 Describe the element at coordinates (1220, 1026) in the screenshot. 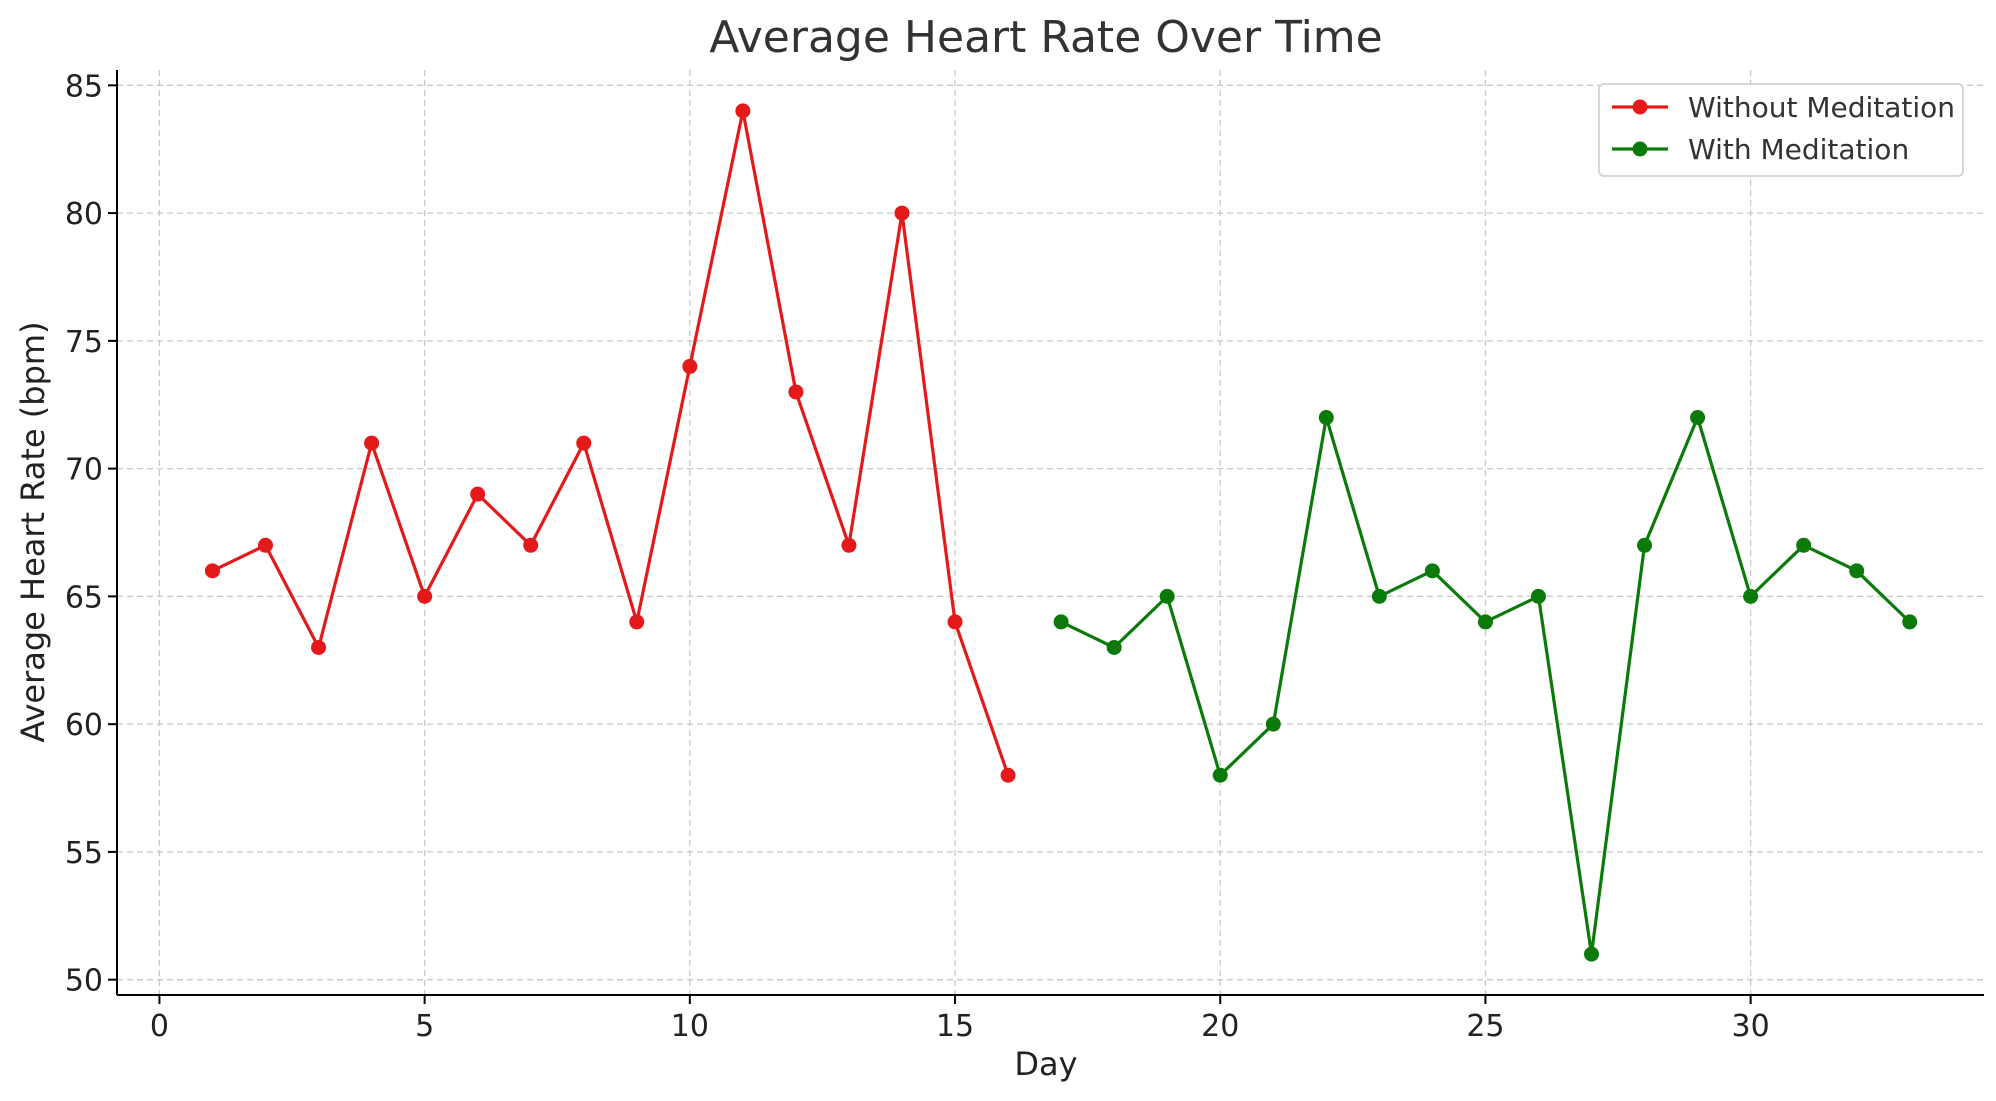

I see `x-tick-label: 20` at that location.